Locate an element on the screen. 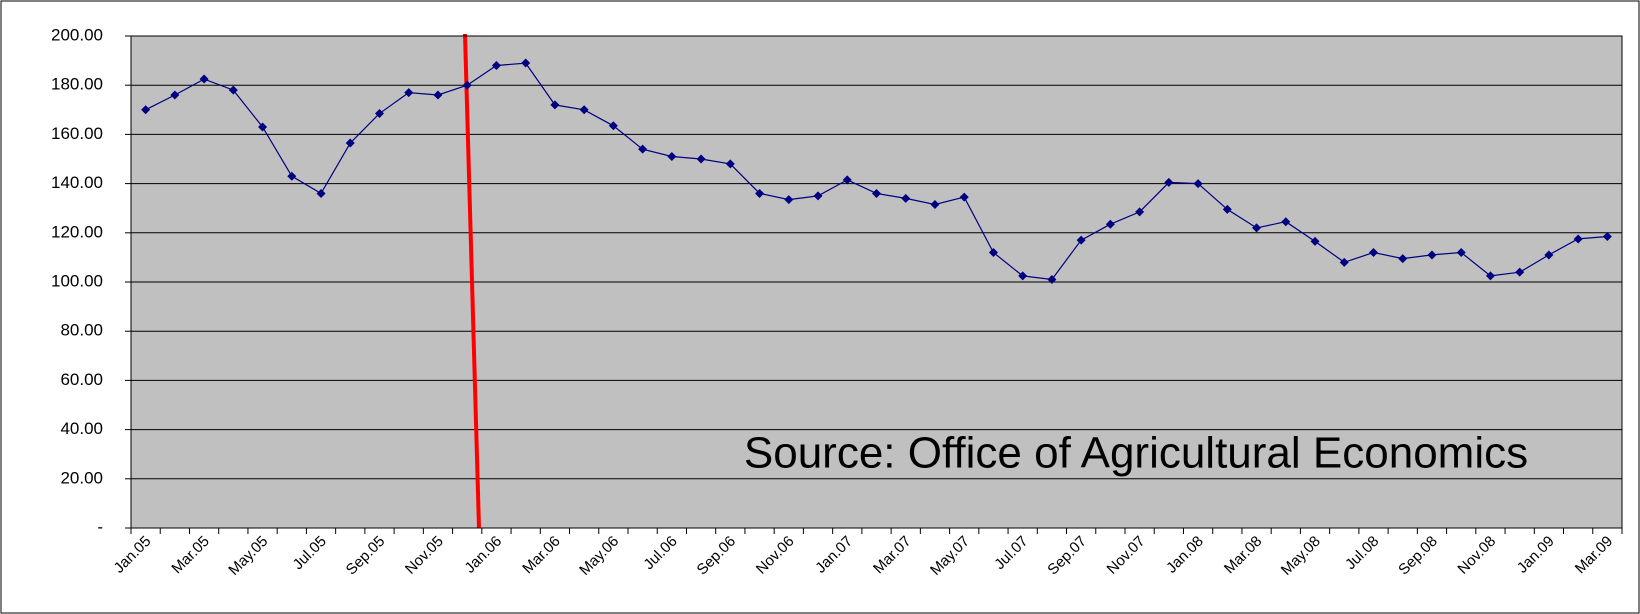 The image size is (1640, 614). y-tick-label: 140.00 is located at coordinates (77, 182).